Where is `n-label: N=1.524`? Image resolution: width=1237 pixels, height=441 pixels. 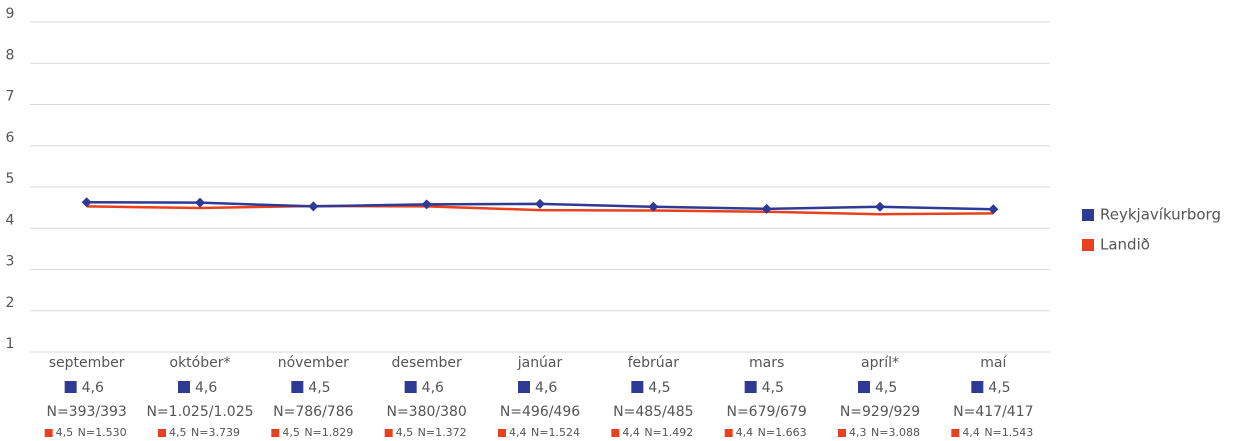 n-label: N=1.524 is located at coordinates (555, 432).